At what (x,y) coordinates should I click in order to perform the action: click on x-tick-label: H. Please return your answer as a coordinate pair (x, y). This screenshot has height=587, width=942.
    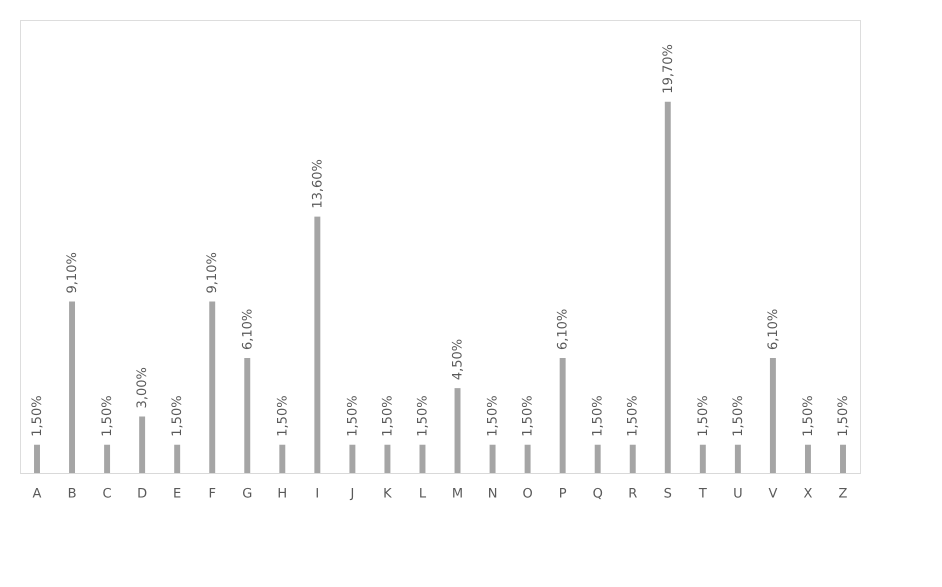
    Looking at the image, I should click on (282, 494).